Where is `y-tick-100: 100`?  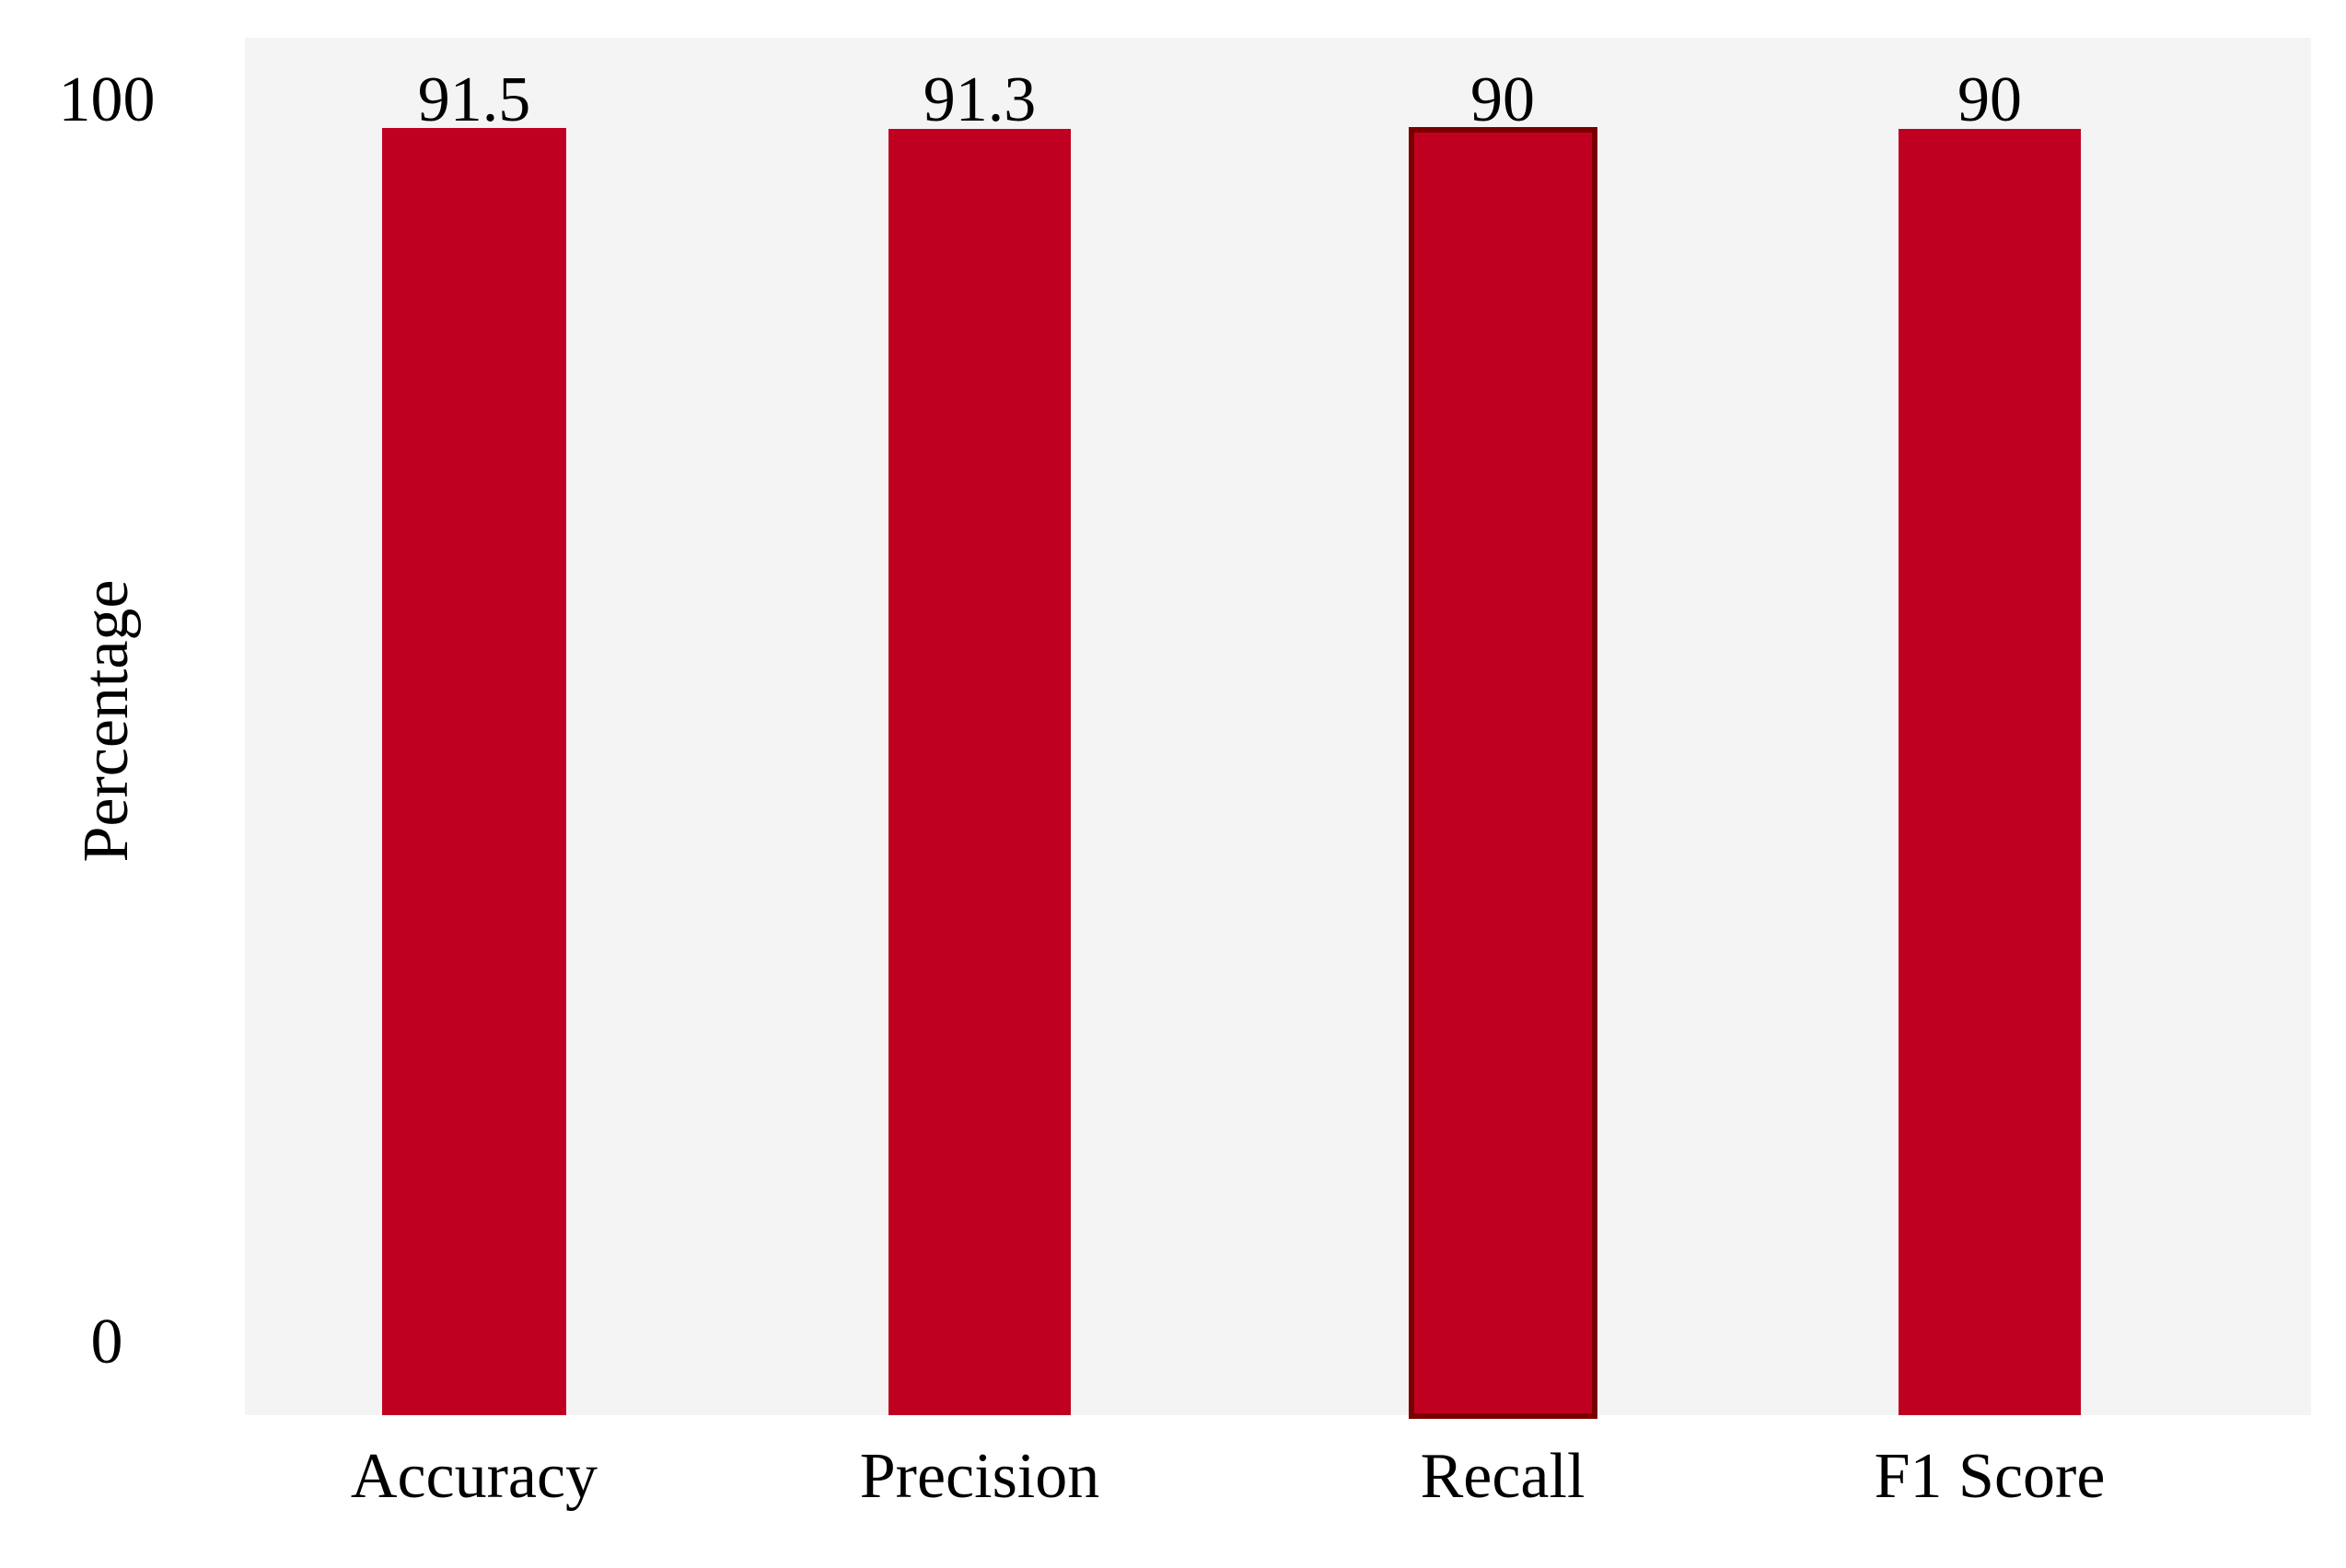 y-tick-100: 100 is located at coordinates (107, 99).